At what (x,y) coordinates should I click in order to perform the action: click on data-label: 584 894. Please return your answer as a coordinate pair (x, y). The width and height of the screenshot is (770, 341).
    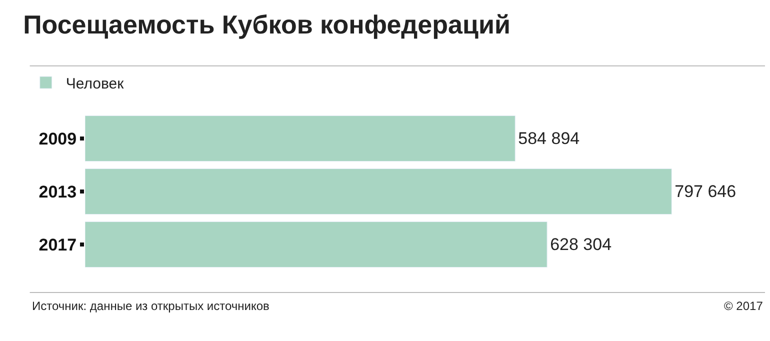
    Looking at the image, I should click on (549, 138).